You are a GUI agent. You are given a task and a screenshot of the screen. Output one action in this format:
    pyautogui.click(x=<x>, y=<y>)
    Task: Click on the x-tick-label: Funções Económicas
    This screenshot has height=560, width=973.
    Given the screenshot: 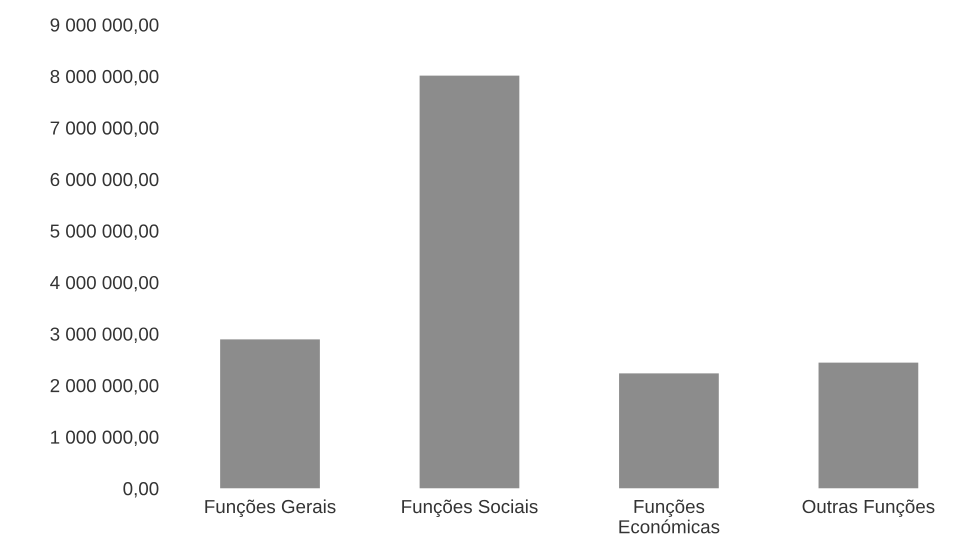 What is the action you would take?
    pyautogui.click(x=669, y=516)
    